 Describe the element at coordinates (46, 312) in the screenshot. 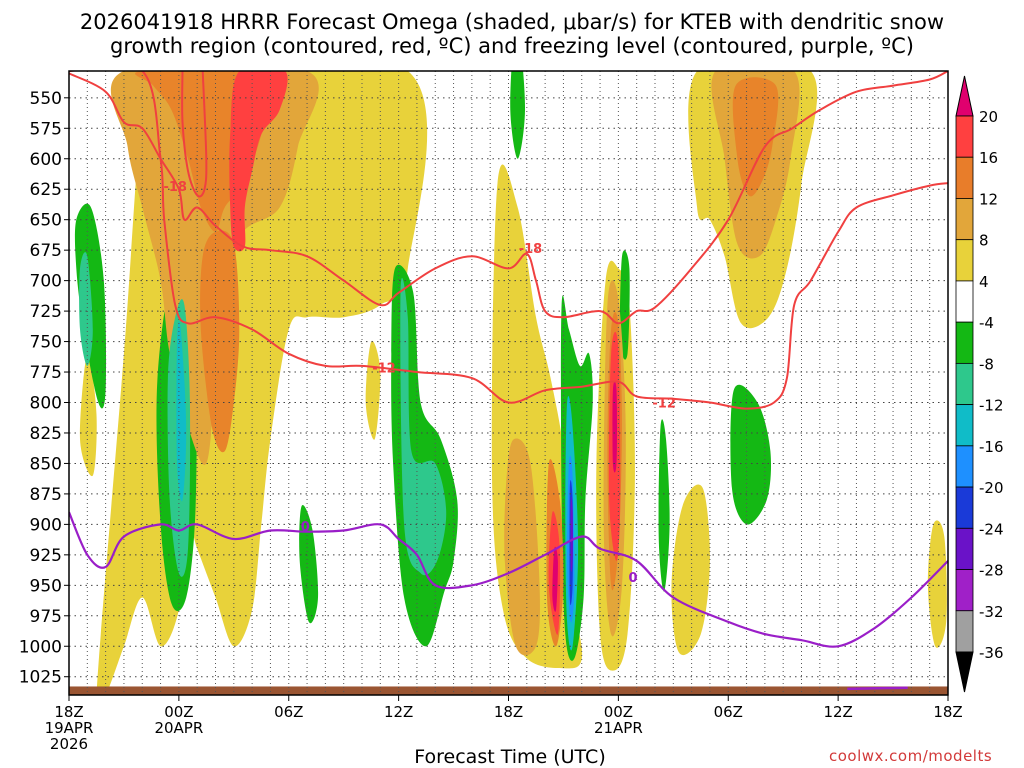

I see `y-tick-label: 725` at that location.